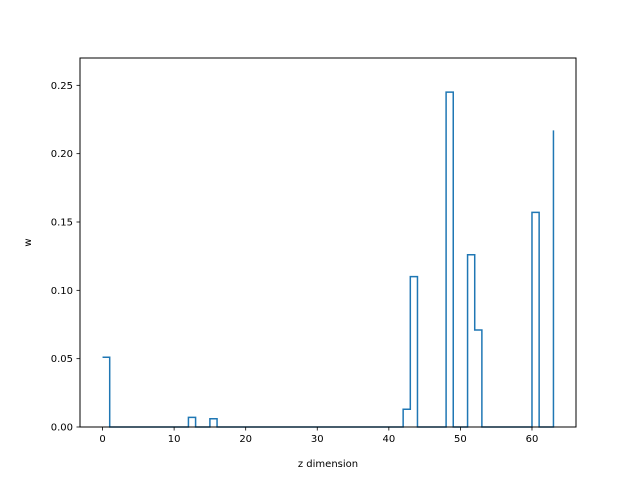 Image resolution: width=640 pixels, height=480 pixels. What do you see at coordinates (245, 439) in the screenshot?
I see `x-tick-label: 20` at bounding box center [245, 439].